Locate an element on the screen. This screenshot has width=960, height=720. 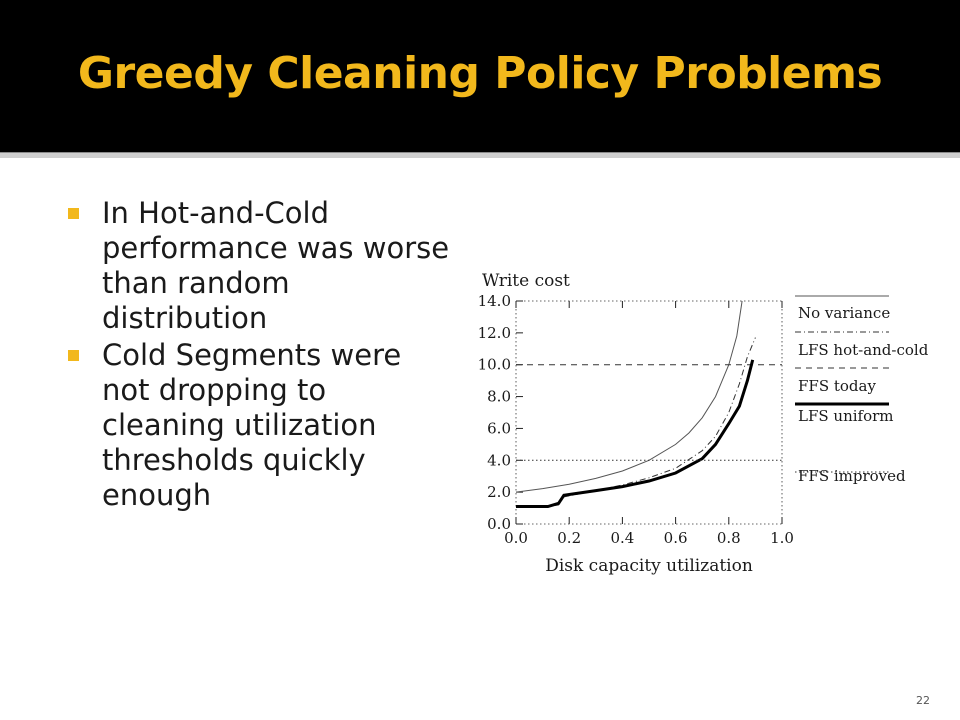
legend-label: FFS today is located at coordinates (837, 386).